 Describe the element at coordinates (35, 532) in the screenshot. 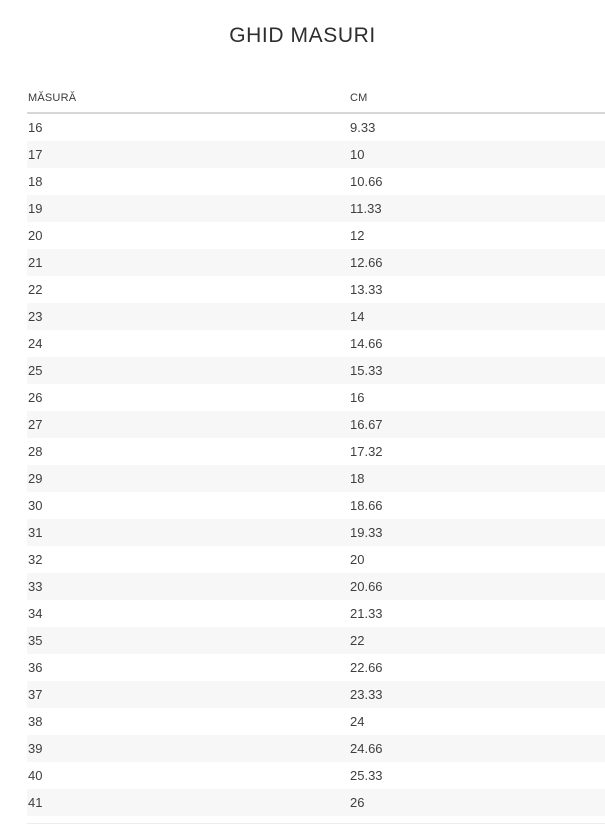

I see `size-cell: 31` at that location.